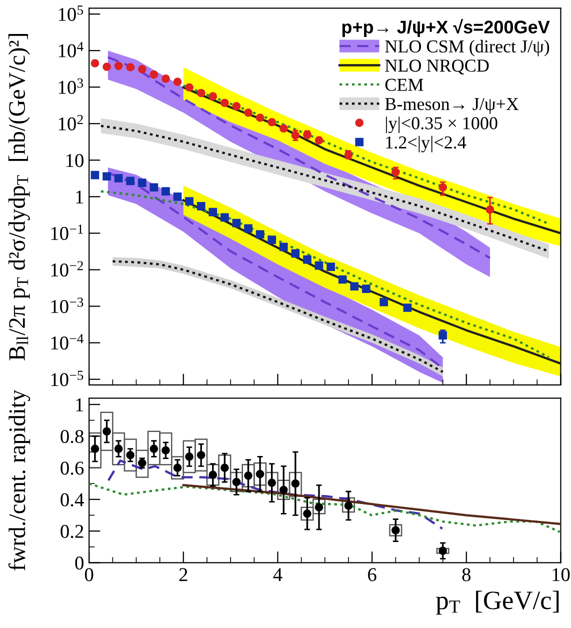  I want to click on legend-label: NLO NRQCD, so click(437, 67).